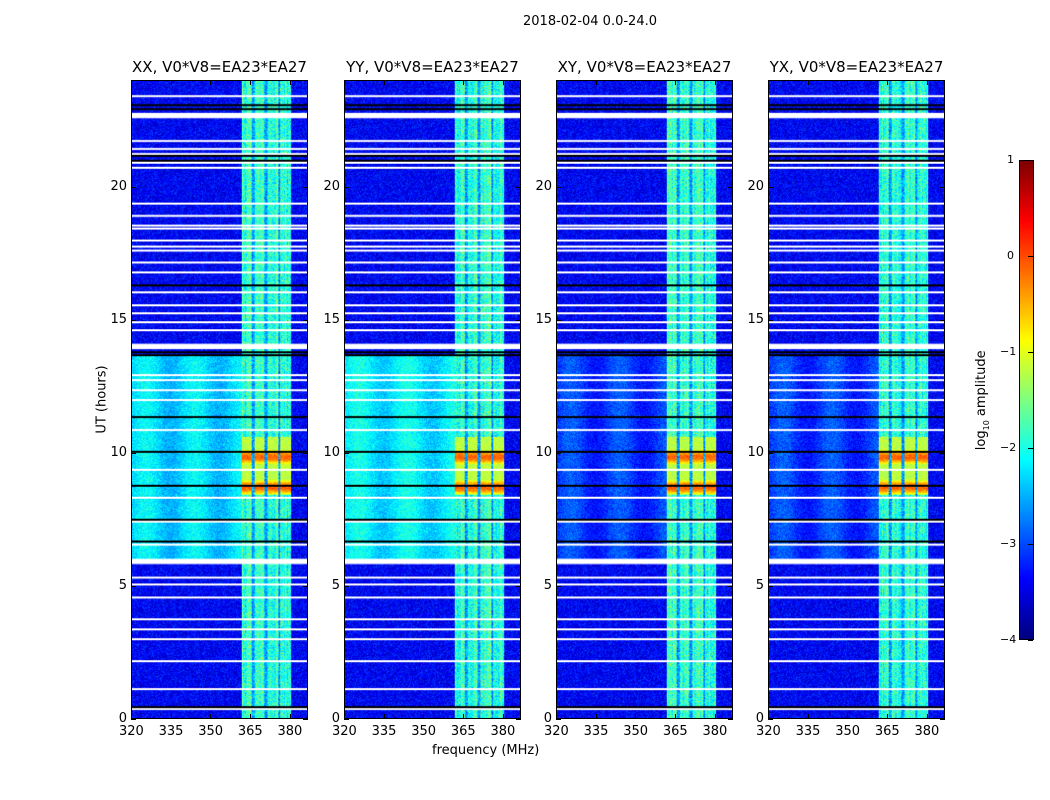  Describe the element at coordinates (219, 67) in the screenshot. I see `panel-title: XX, V0*V8=EA23*EA27` at that location.